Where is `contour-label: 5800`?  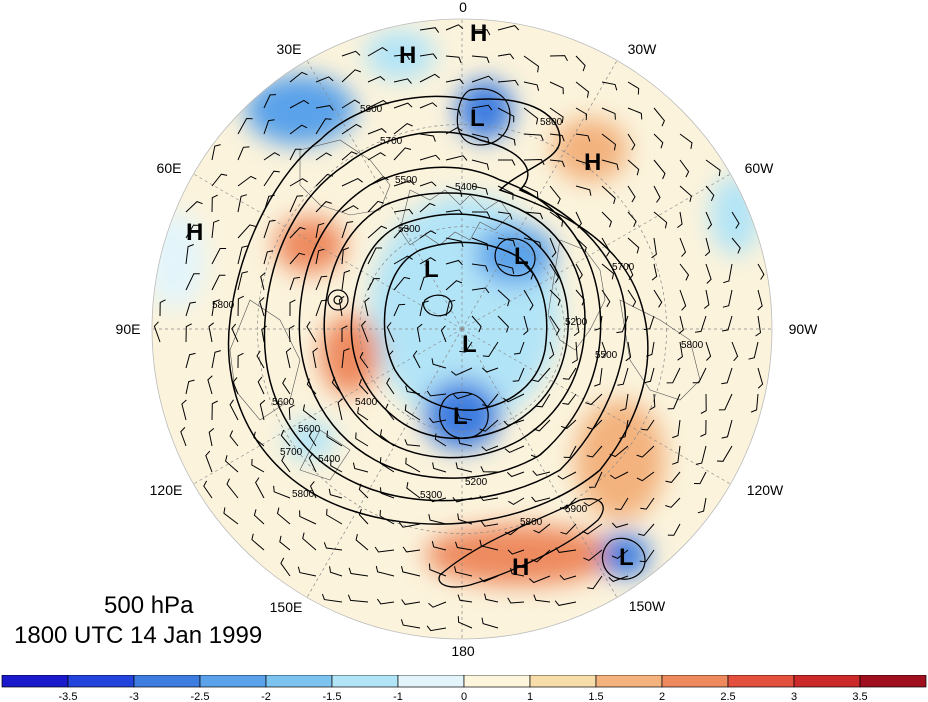
contour-label: 5800 is located at coordinates (531, 522).